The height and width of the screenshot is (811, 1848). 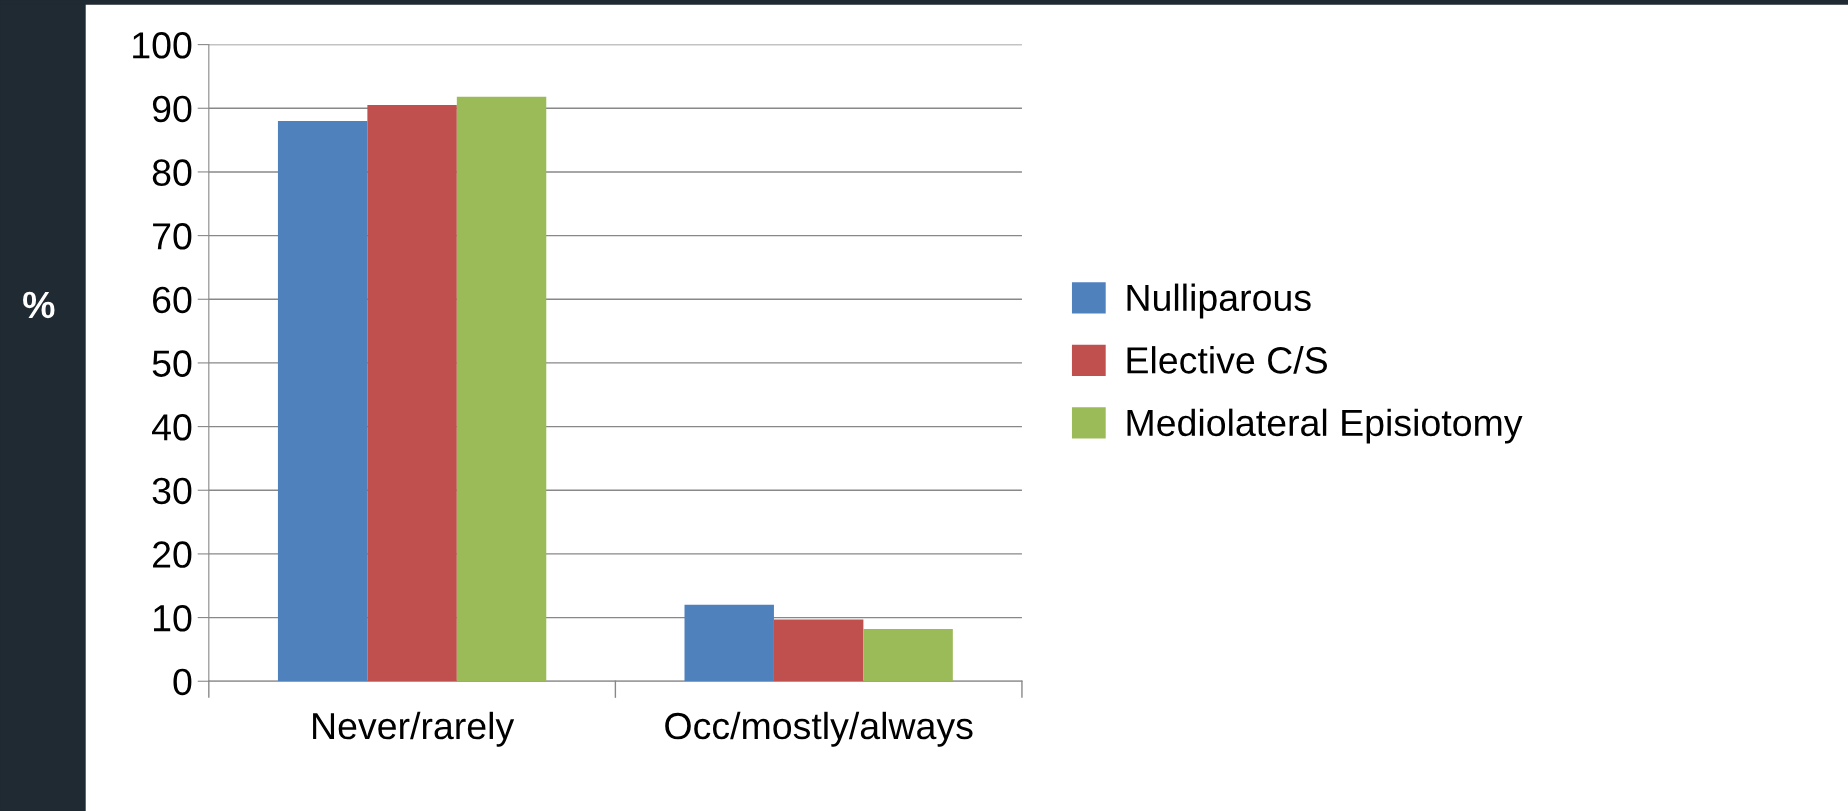 I want to click on legend-label: Elective C/S, so click(x=1227, y=360).